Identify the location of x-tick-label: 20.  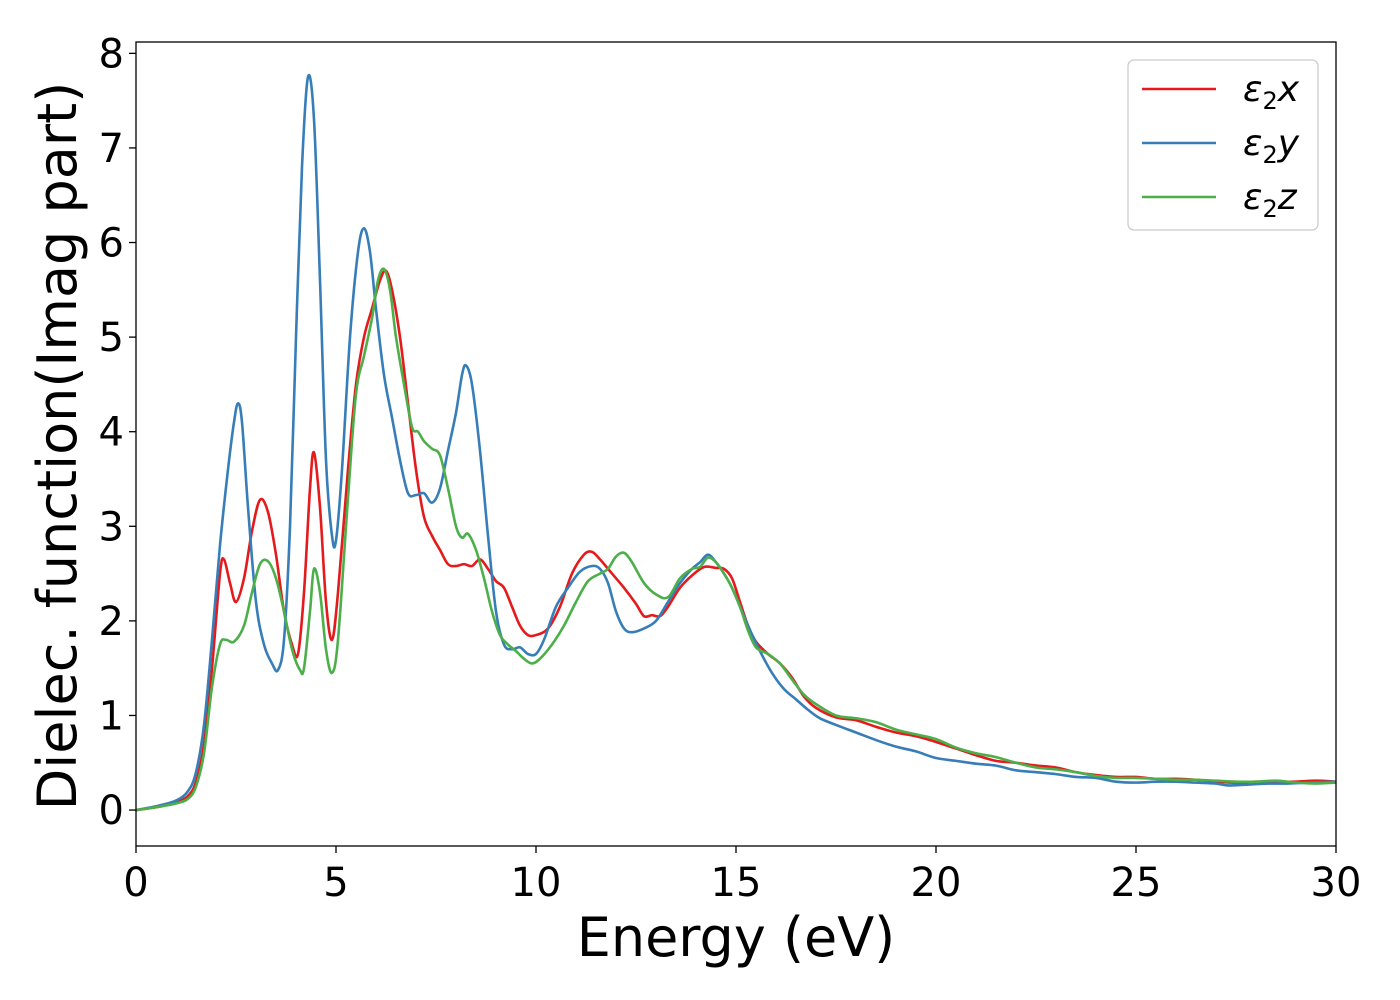
(936, 883).